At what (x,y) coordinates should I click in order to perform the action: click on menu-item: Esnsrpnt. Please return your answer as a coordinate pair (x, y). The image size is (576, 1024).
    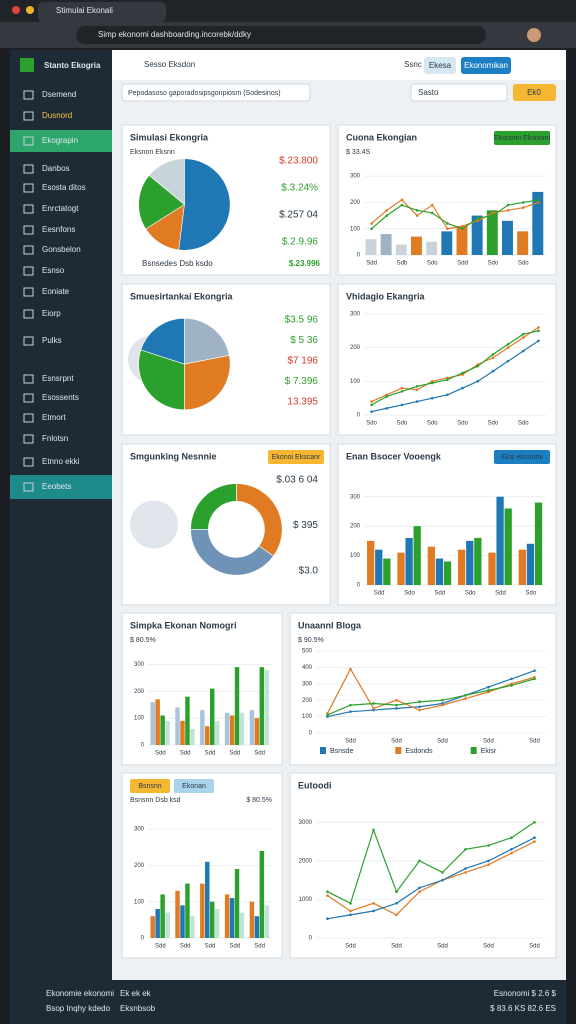
    Looking at the image, I should click on (58, 378).